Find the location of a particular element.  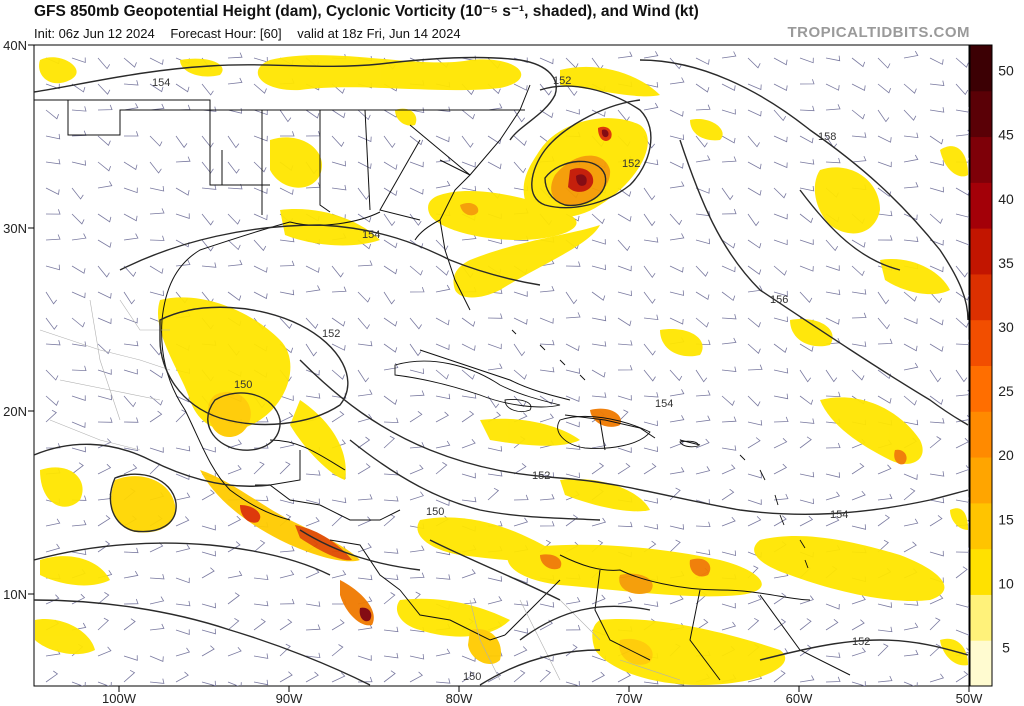

latitude-axis is located at coordinates (31, 319).